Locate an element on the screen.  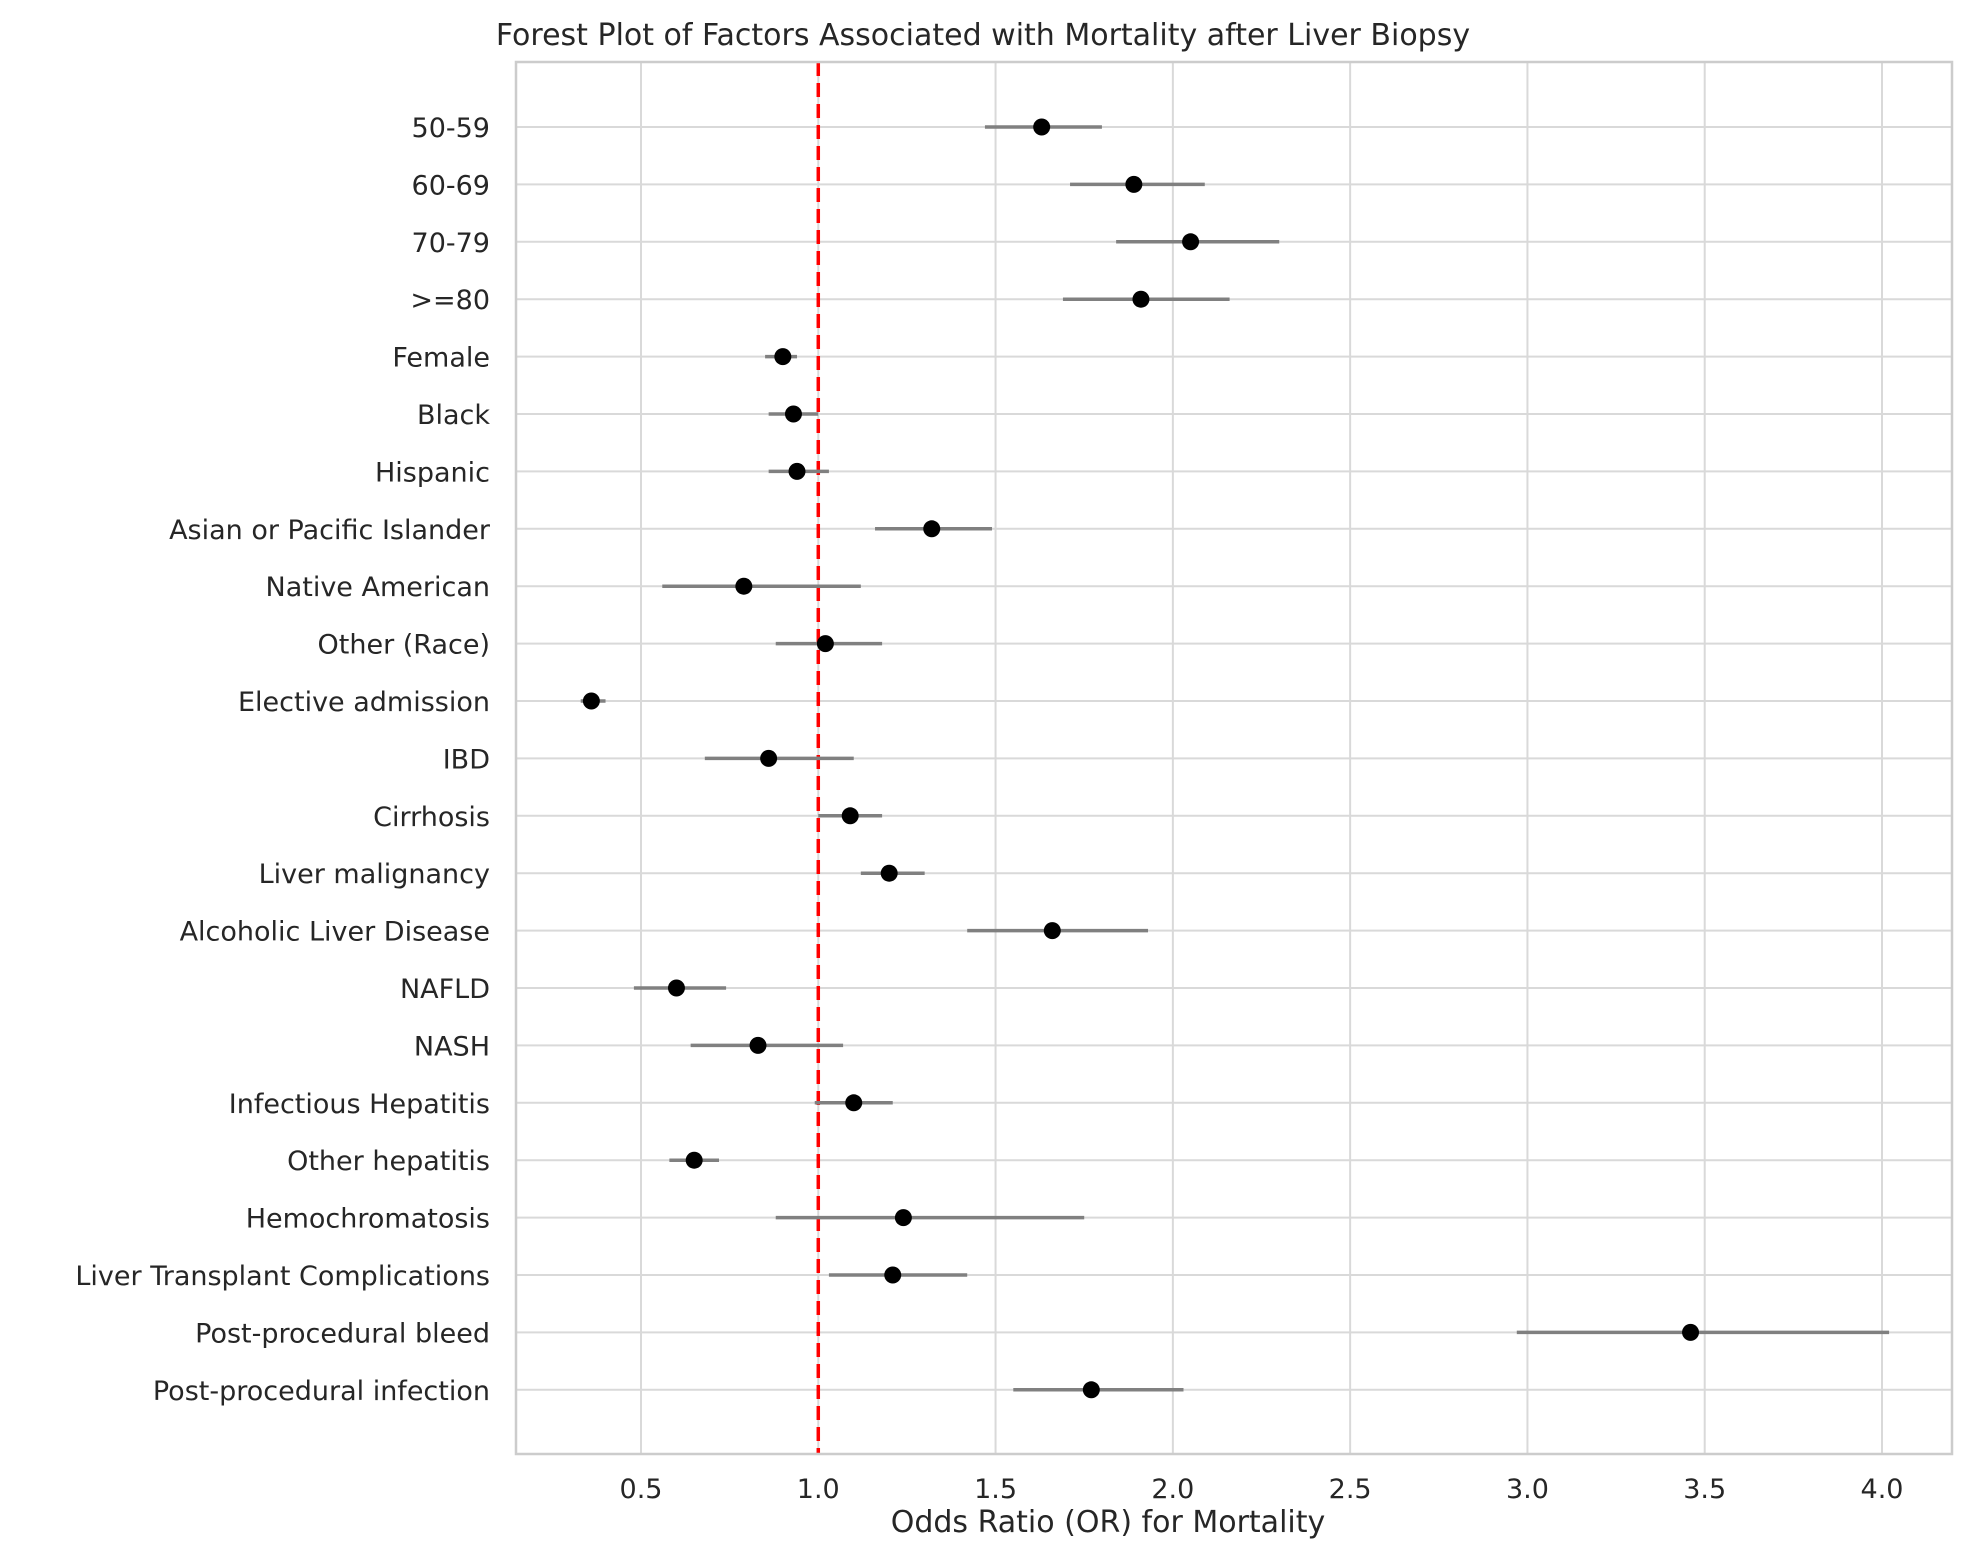
y-tick-label-60-69: 60-69 is located at coordinates (451, 185).